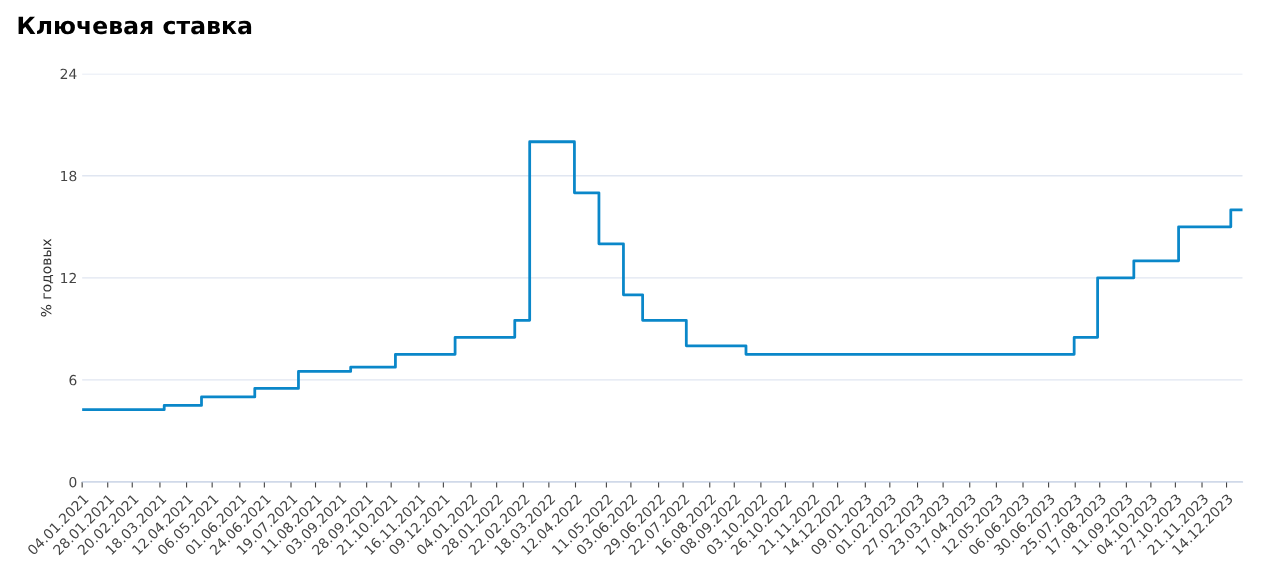  What do you see at coordinates (73, 380) in the screenshot?
I see `y-tick-label: 6` at bounding box center [73, 380].